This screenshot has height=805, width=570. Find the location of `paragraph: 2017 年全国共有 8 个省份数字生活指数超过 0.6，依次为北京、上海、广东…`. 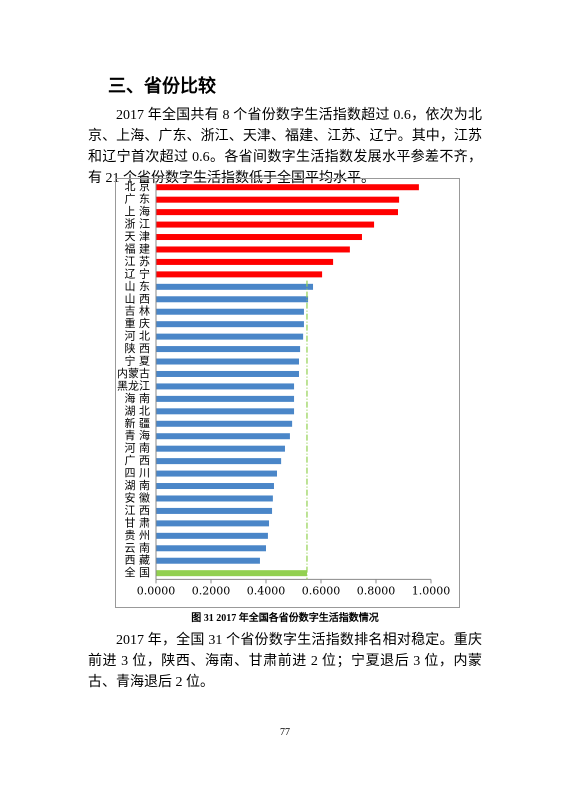

paragraph: 2017 年全国共有 8 个省份数字生活指数超过 0.6，依次为北京、上海、广东… is located at coordinates (285, 147).